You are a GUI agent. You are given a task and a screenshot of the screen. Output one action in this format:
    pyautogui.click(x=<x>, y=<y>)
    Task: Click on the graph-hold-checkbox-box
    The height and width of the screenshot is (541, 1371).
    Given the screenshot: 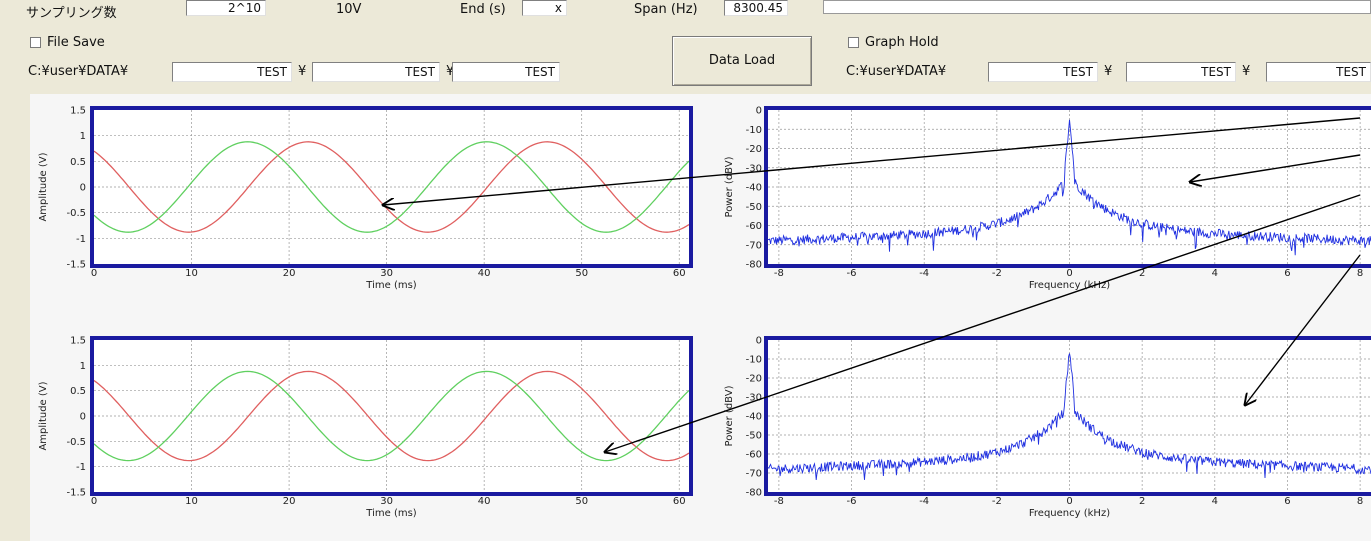 What is the action you would take?
    pyautogui.click(x=853, y=42)
    